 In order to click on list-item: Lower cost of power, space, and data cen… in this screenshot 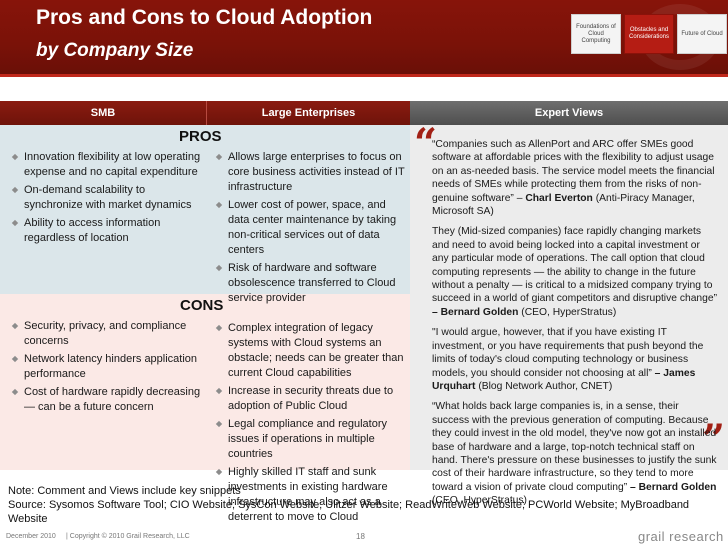, I will do `click(311, 228)`.